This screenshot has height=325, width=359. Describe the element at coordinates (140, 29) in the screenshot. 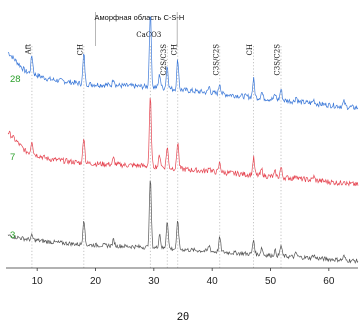

I see `amorphous-region: Аморфная область C-S-H` at that location.